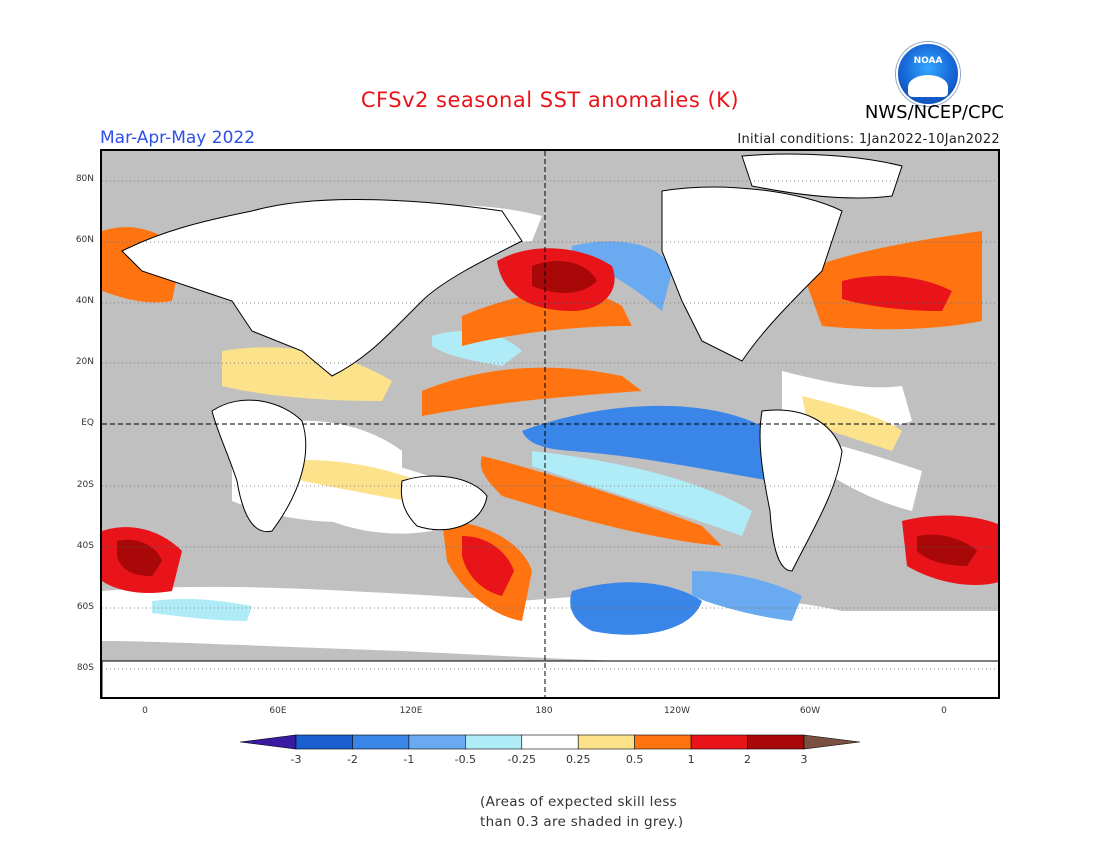 The height and width of the screenshot is (850, 1100). What do you see at coordinates (544, 711) in the screenshot?
I see `lon-label-180: 180` at bounding box center [544, 711].